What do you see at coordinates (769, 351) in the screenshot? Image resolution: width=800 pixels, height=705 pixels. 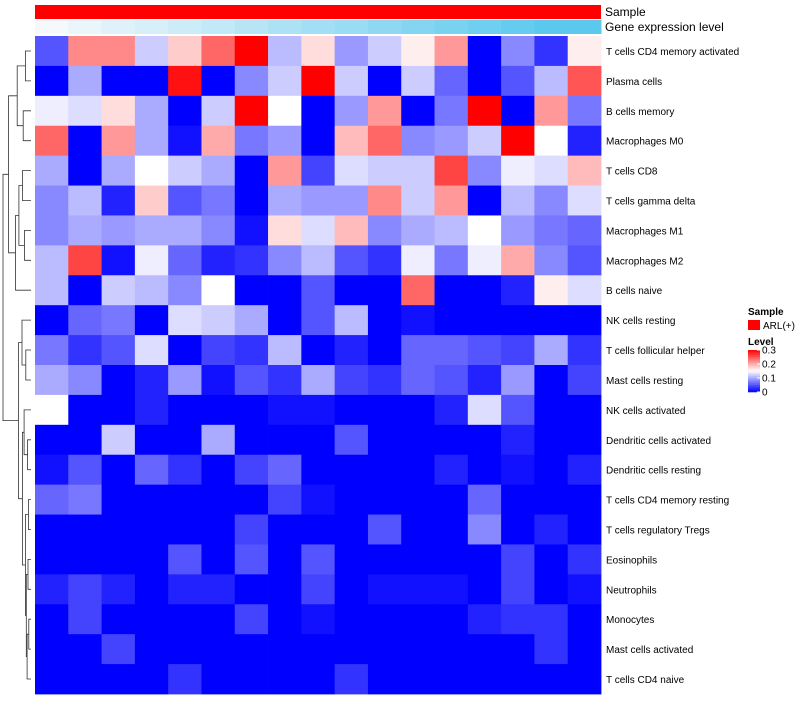 I see `legend-tick-label: 0.3` at bounding box center [769, 351].